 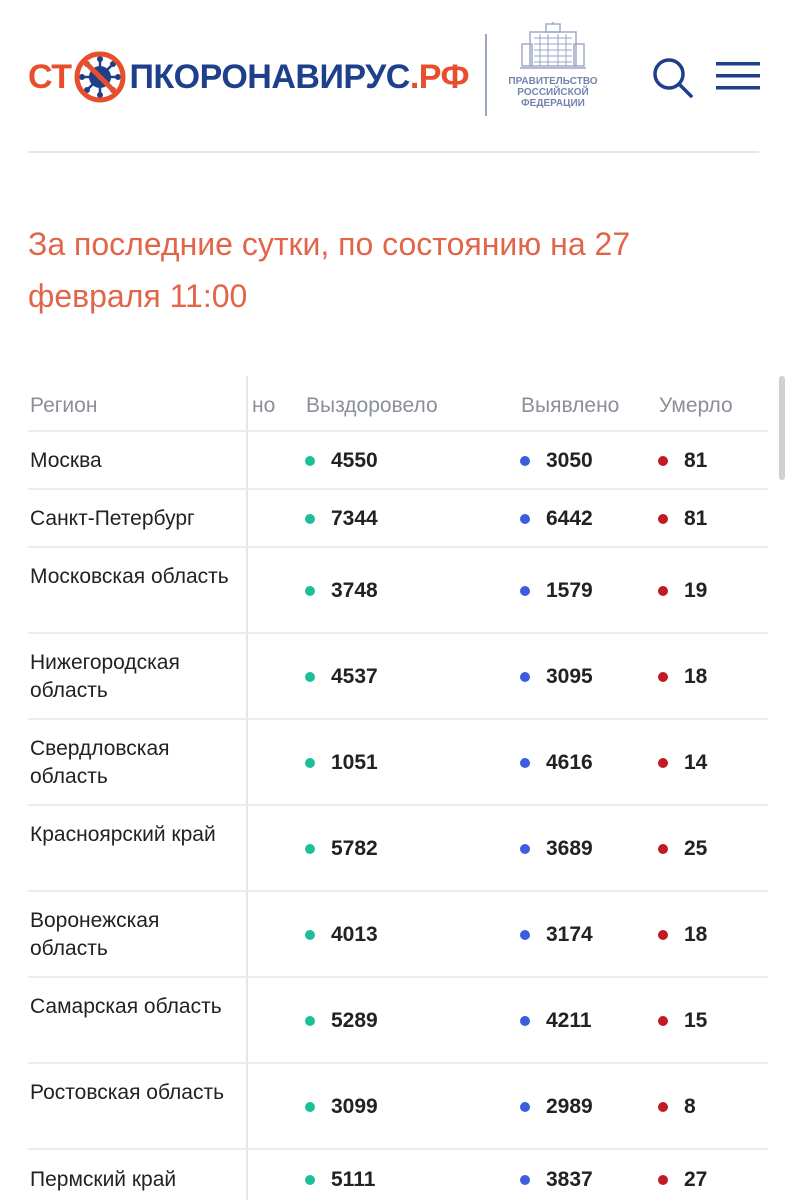 I want to click on header-divider, so click(x=486, y=75).